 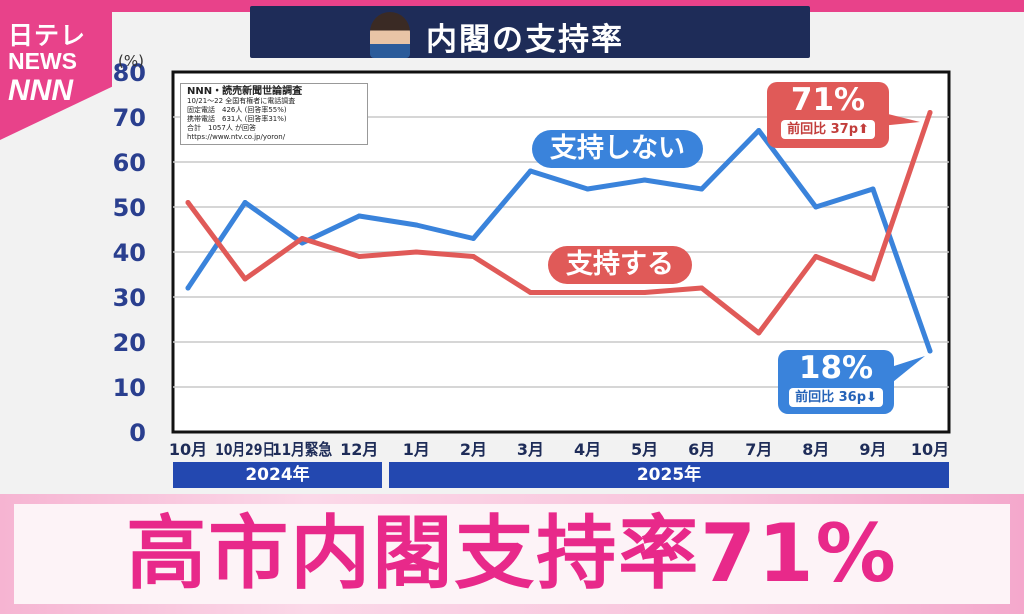 What do you see at coordinates (836, 368) in the screenshot?
I see `oppose-value: 18%` at bounding box center [836, 368].